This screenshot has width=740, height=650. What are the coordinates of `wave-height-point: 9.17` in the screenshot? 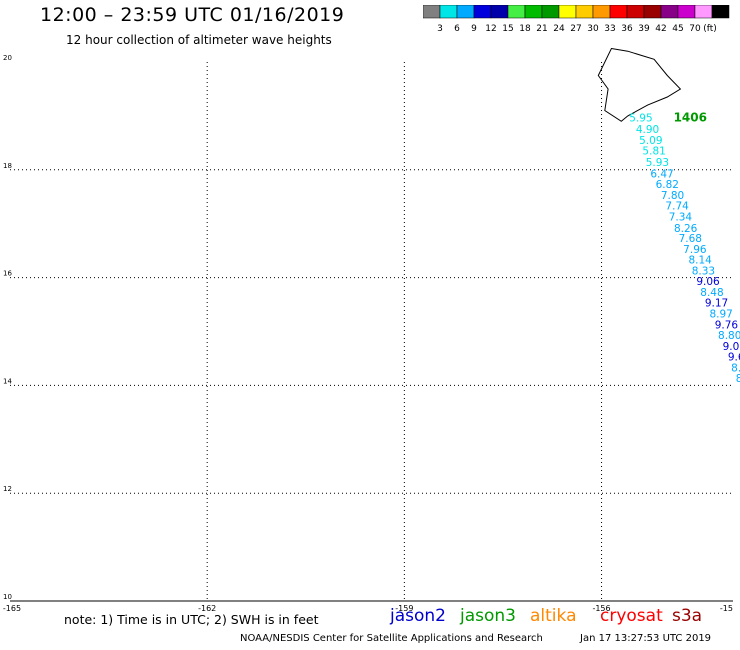 It's located at (716, 304).